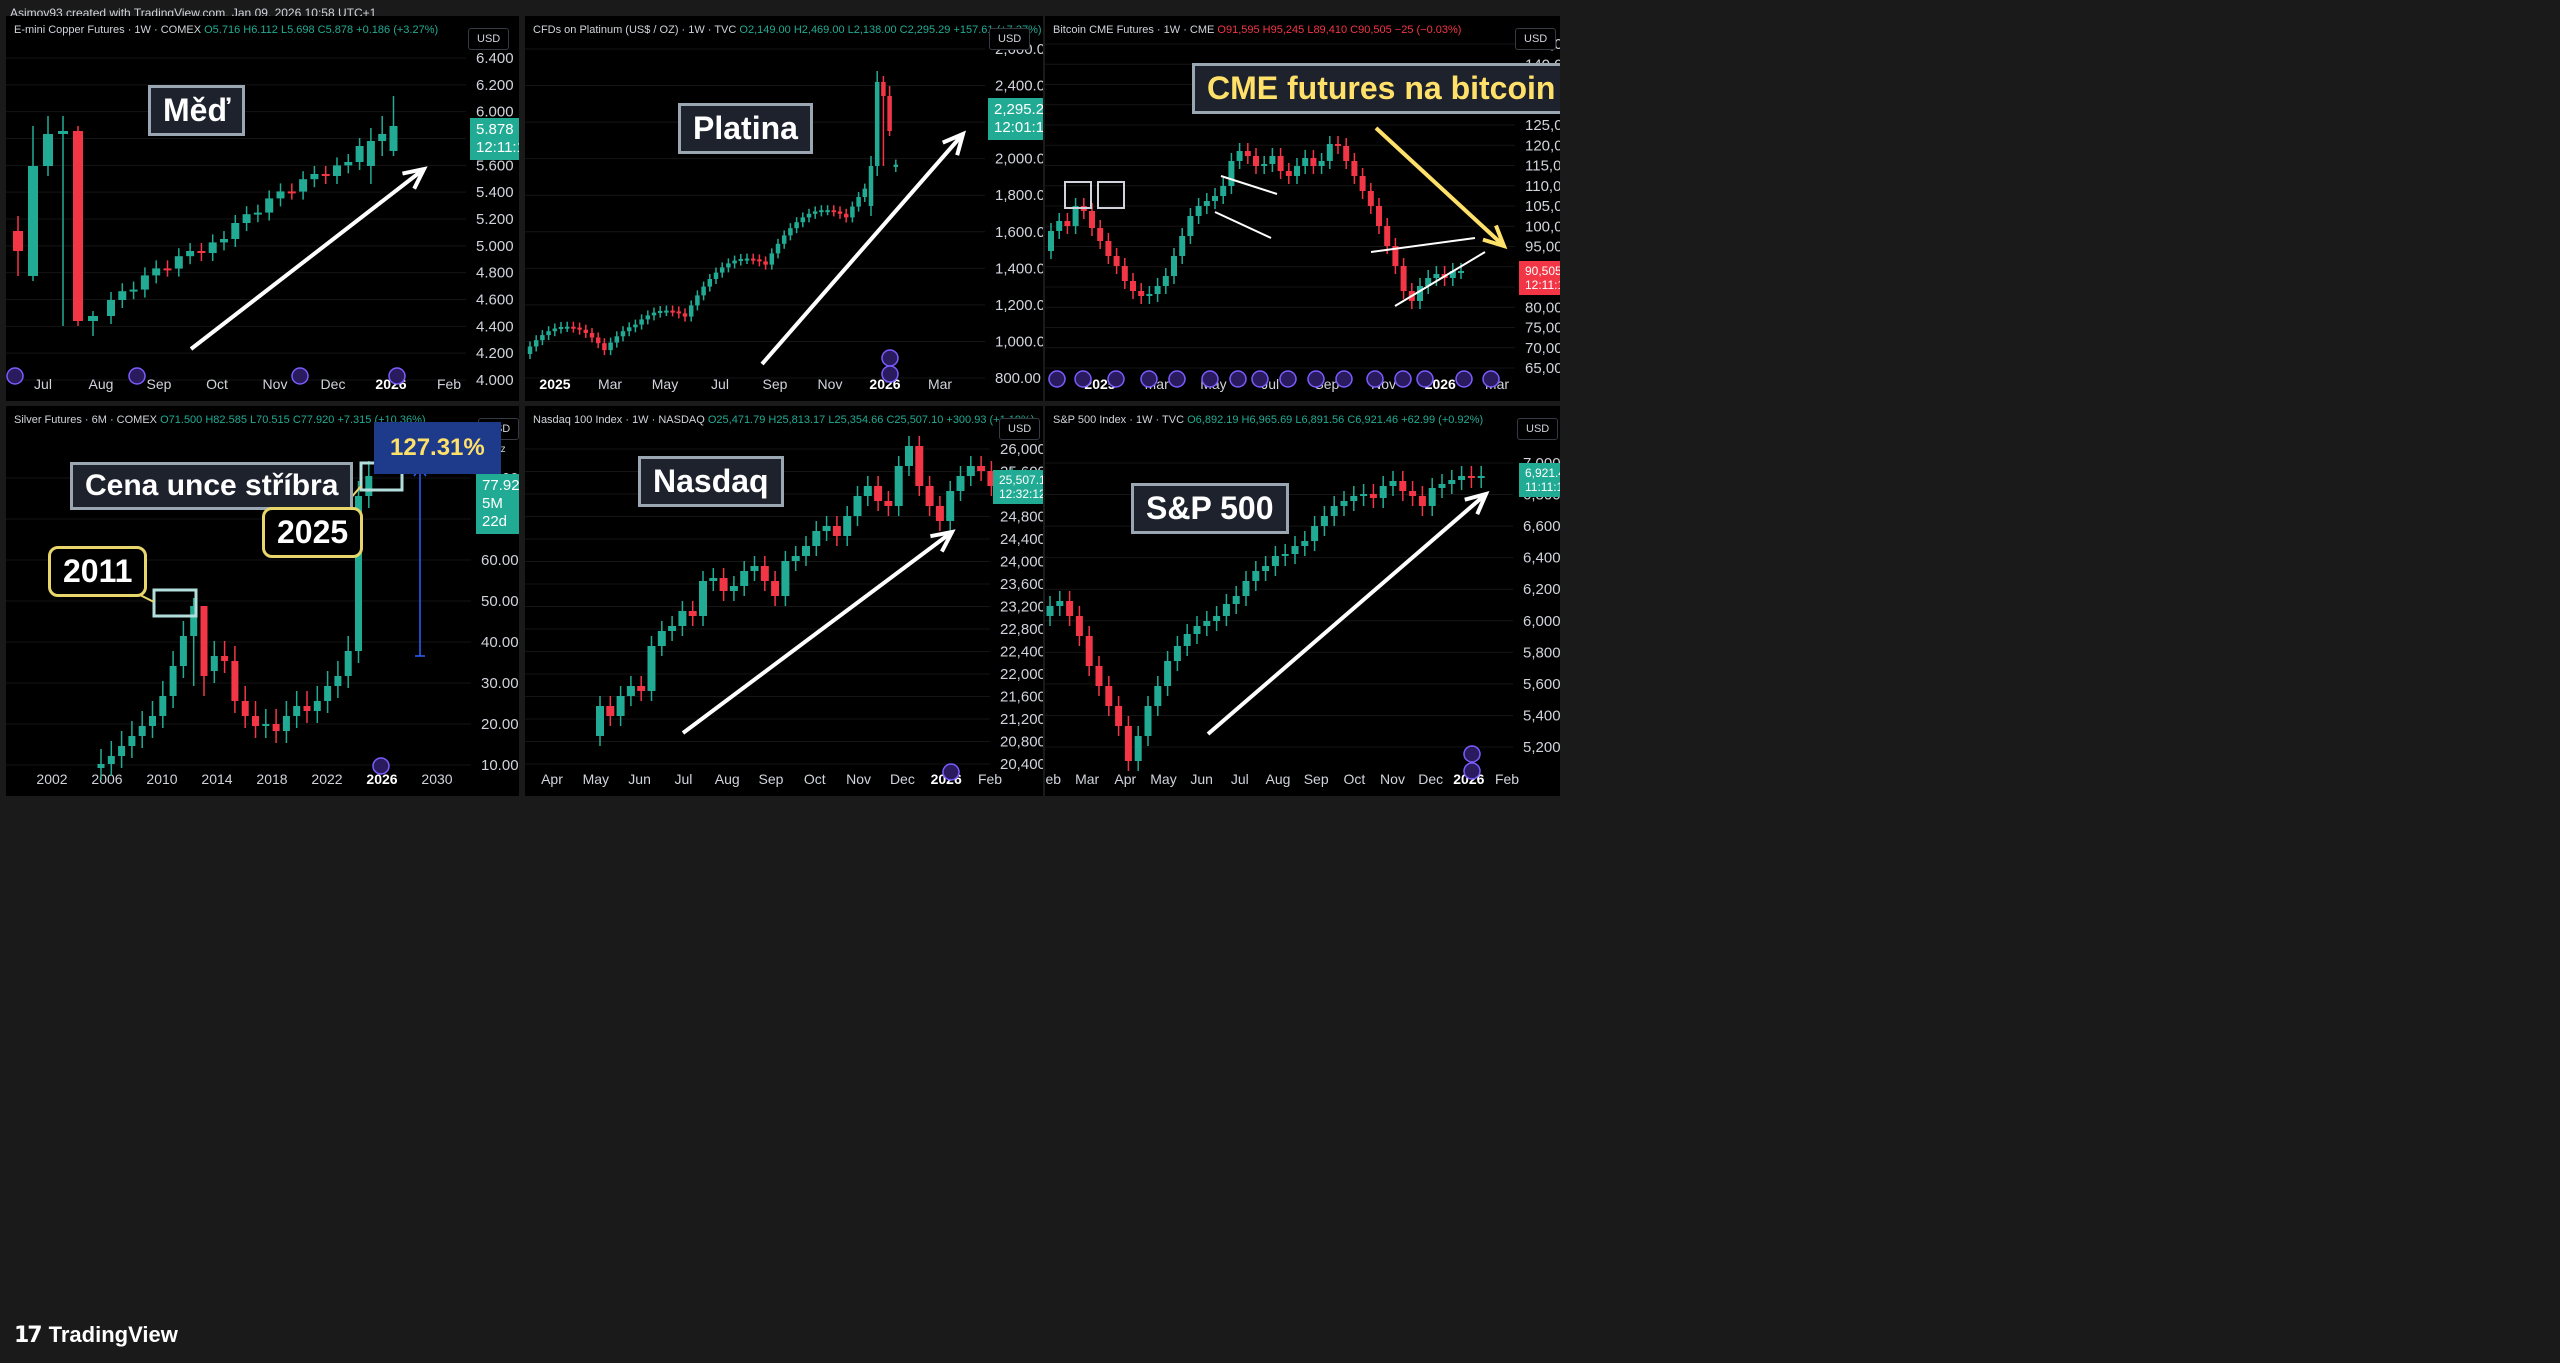 The image size is (2560, 1363). What do you see at coordinates (43, 384) in the screenshot?
I see `x-tick-label: Jul` at bounding box center [43, 384].